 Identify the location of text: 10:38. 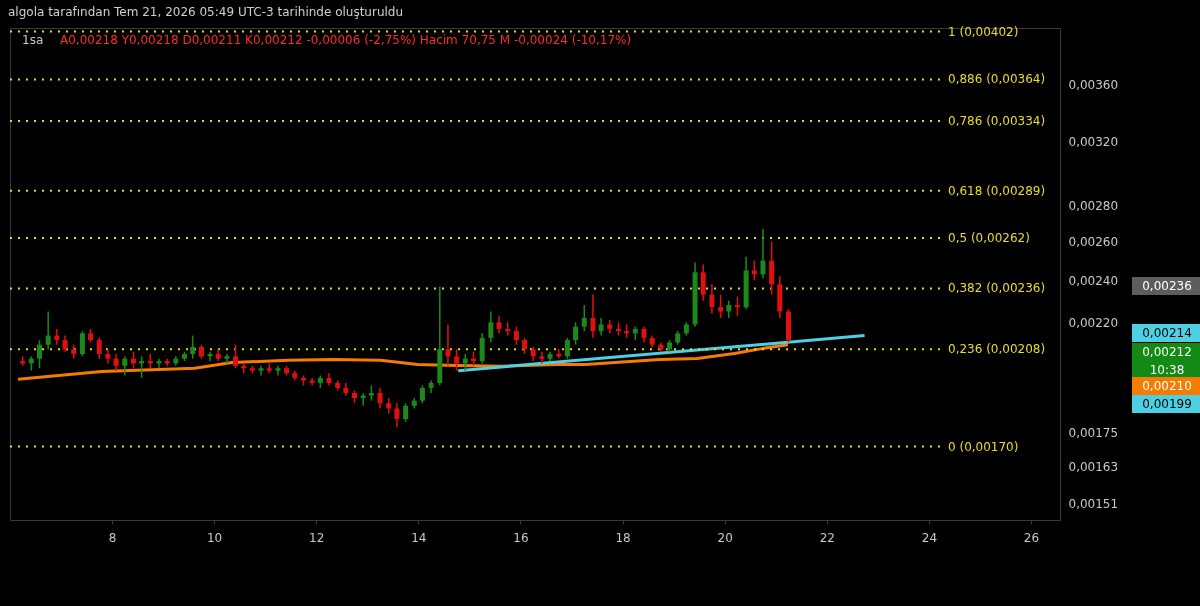
(1167, 370).